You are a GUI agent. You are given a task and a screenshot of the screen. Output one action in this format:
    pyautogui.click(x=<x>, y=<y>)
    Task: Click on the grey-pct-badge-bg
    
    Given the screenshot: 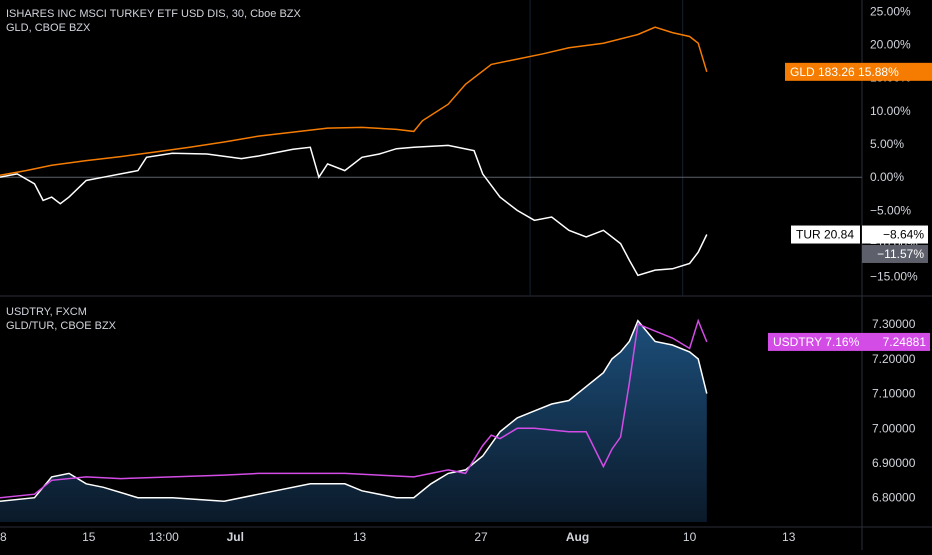 What is the action you would take?
    pyautogui.click(x=895, y=253)
    